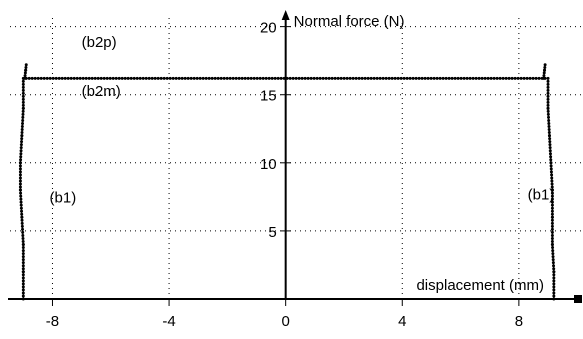  Describe the element at coordinates (168, 321) in the screenshot. I see `x-tick-label: -4` at that location.